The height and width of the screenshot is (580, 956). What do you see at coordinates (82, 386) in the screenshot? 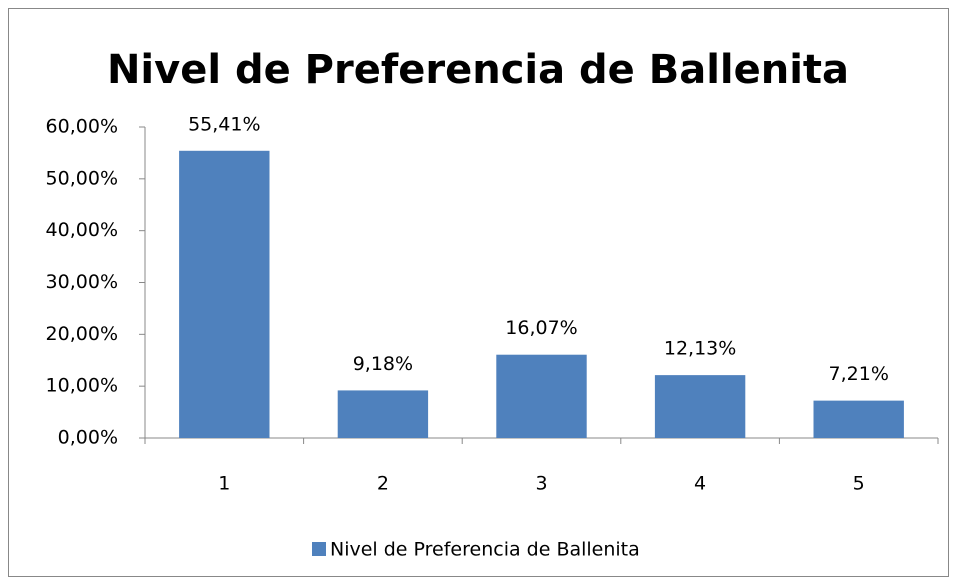
I see `y-tick-label: 10,00%` at bounding box center [82, 386].